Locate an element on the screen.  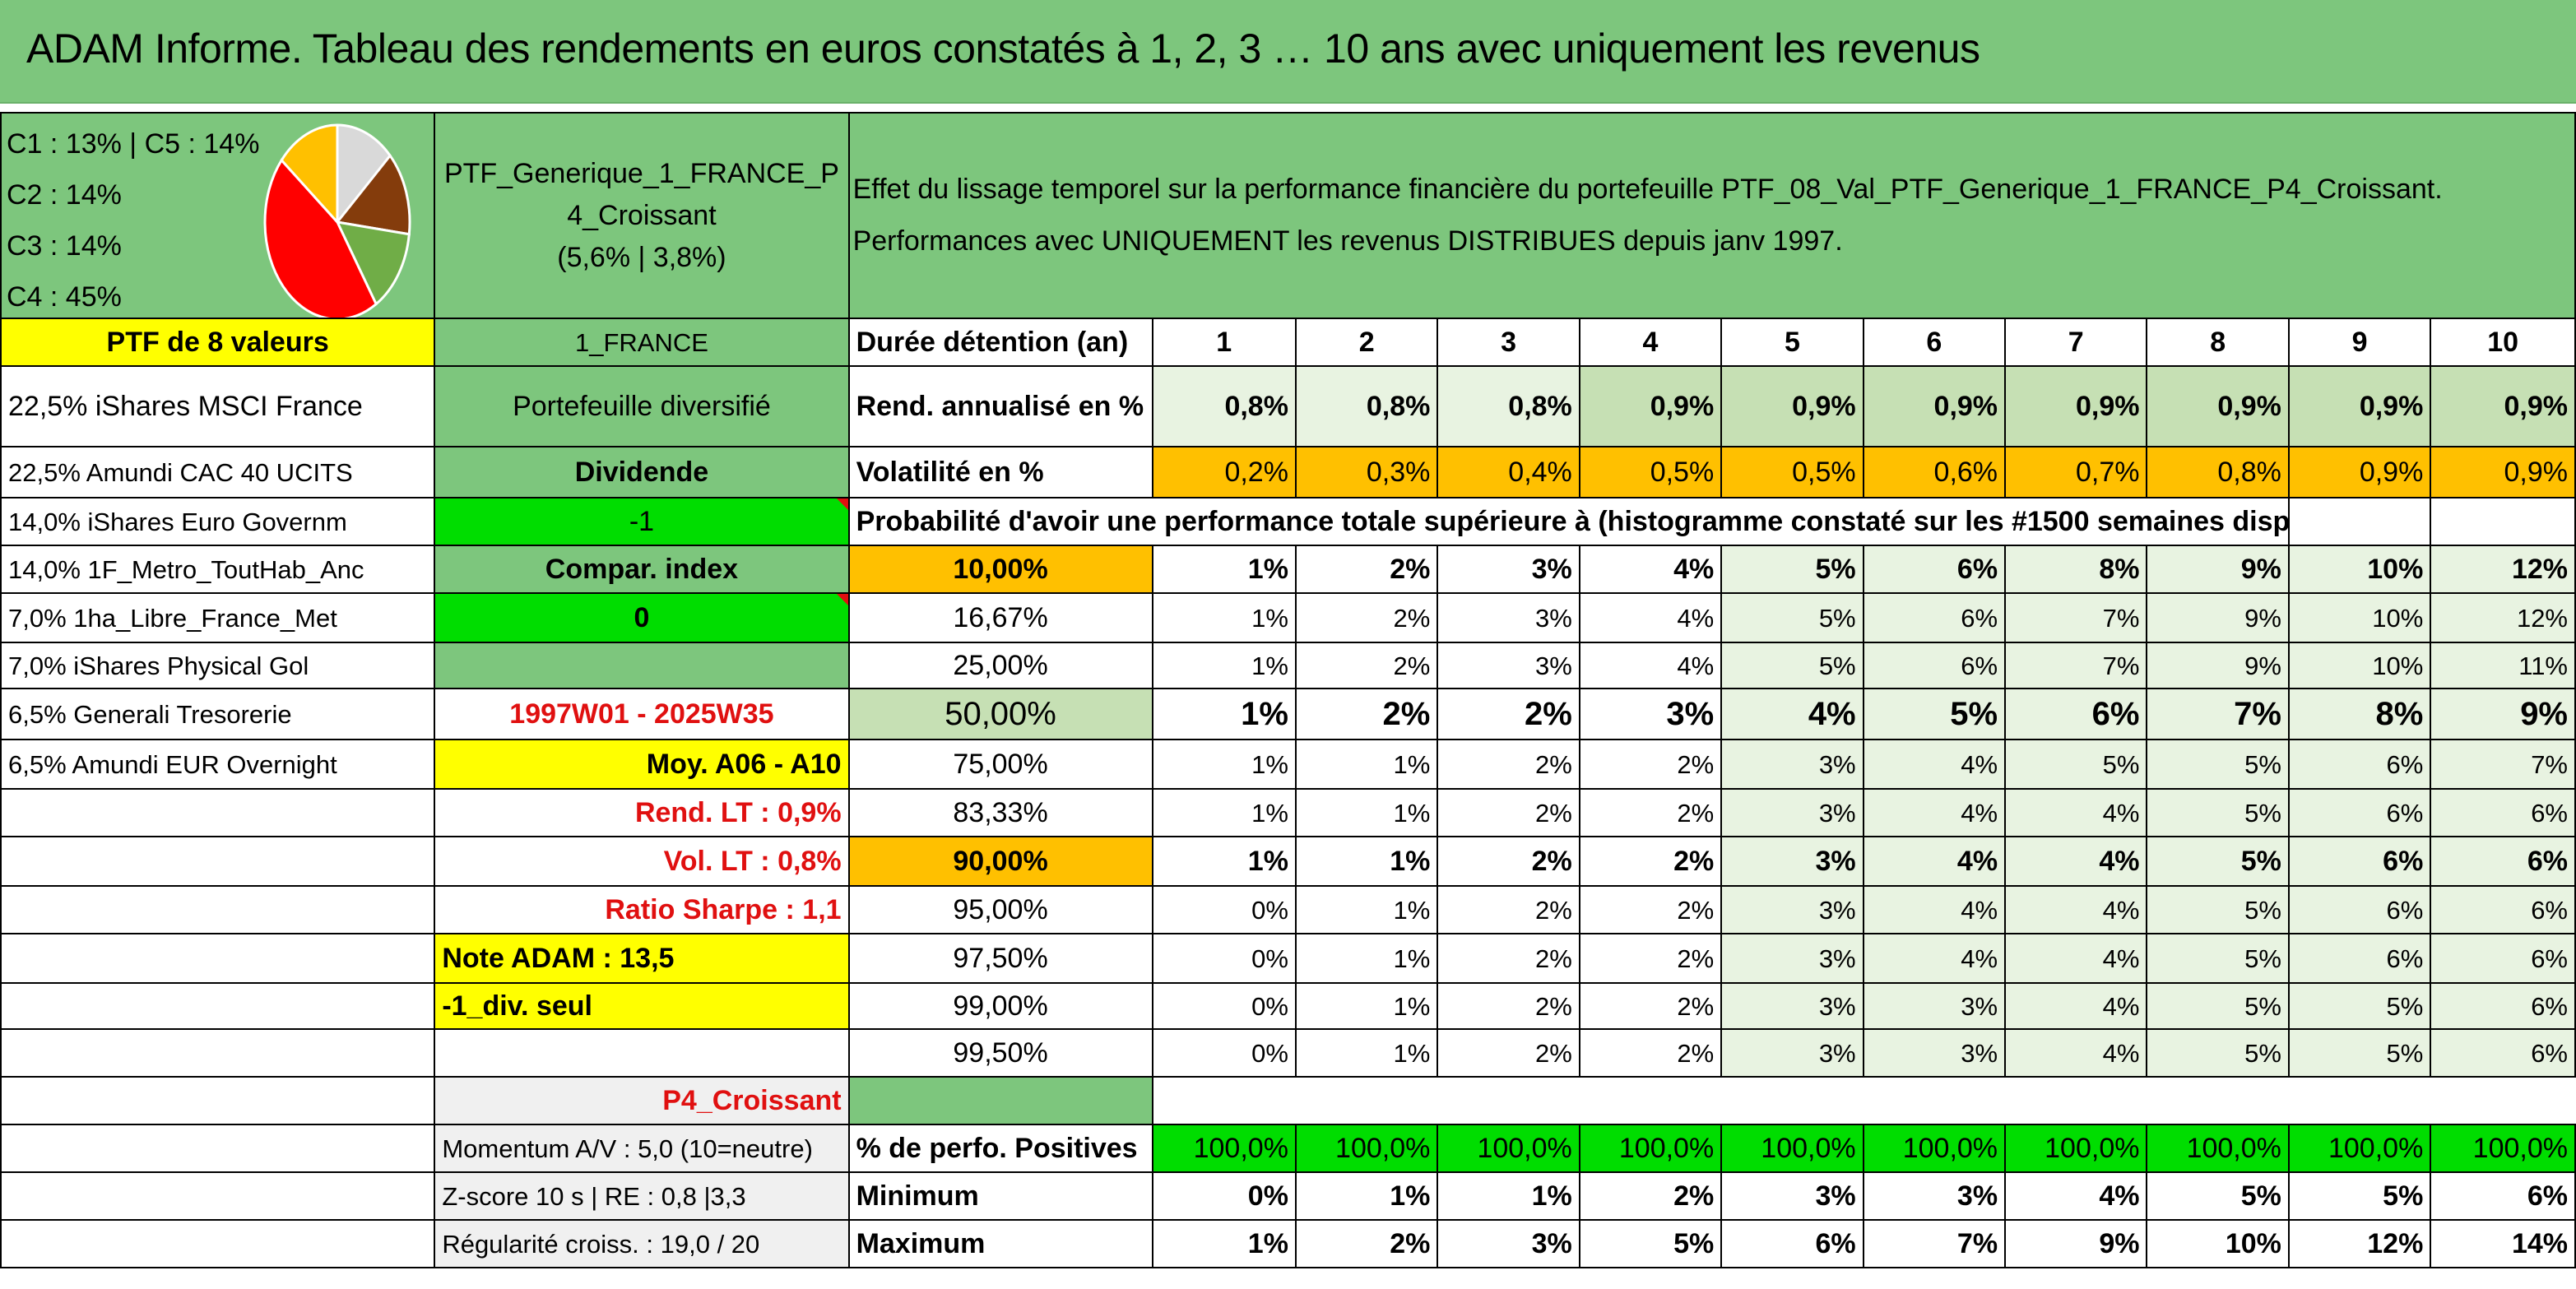
vol-lt: Vol. LT : 0,8% is located at coordinates (642, 861).